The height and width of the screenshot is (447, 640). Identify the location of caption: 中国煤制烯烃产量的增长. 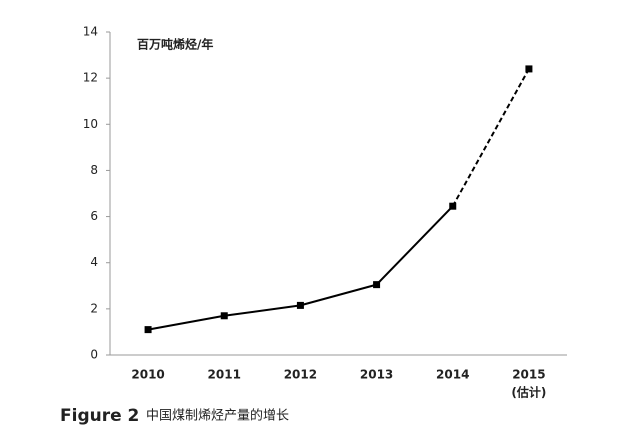
(217, 416).